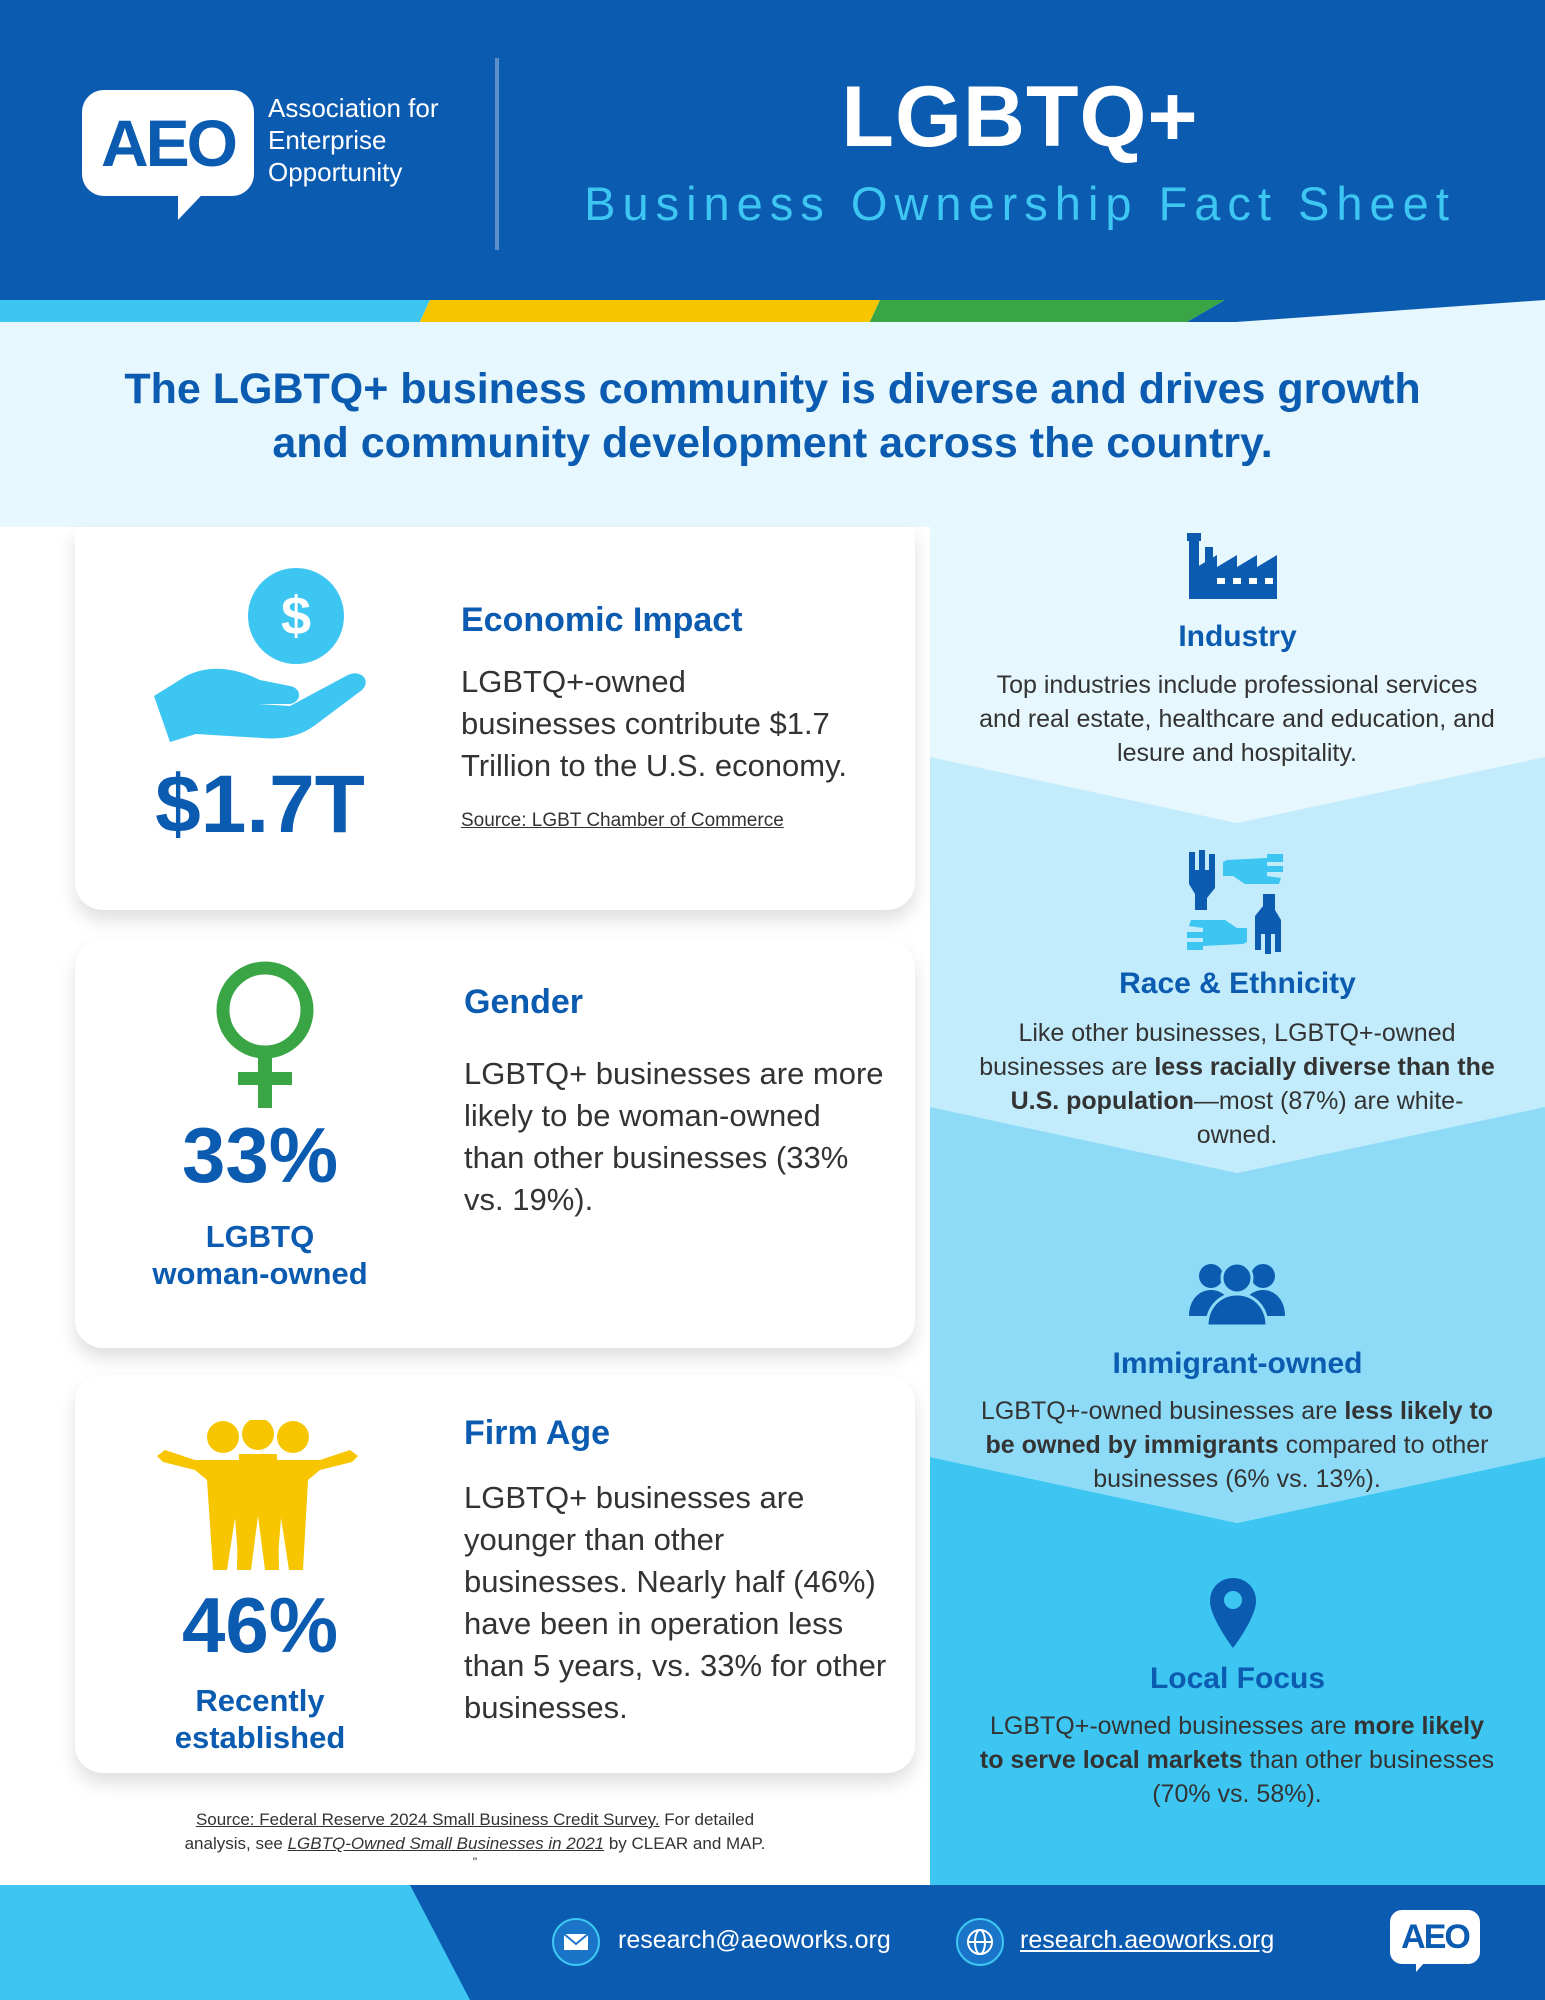  What do you see at coordinates (260, 1236) in the screenshot?
I see `stat-label-line: LGBTQ` at bounding box center [260, 1236].